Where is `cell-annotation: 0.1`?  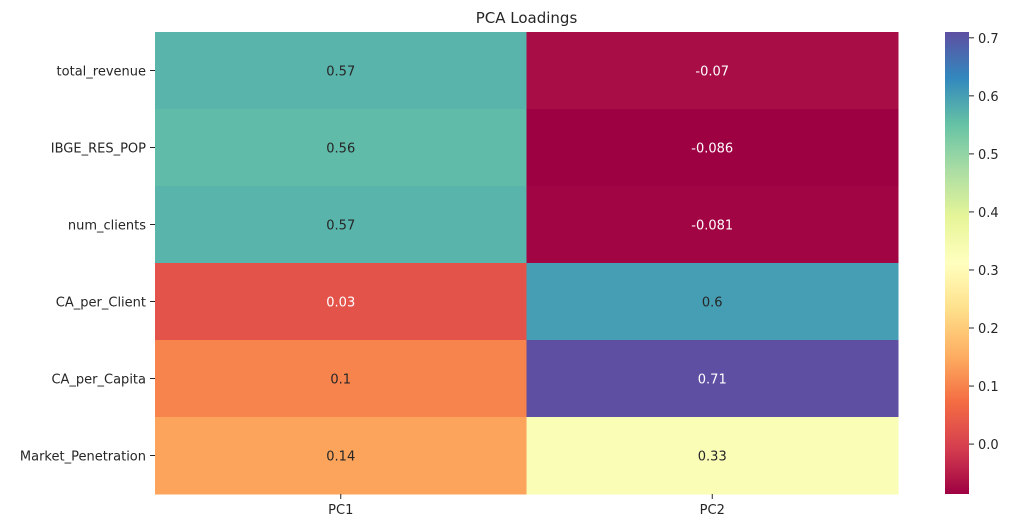
cell-annotation: 0.1 is located at coordinates (340, 380).